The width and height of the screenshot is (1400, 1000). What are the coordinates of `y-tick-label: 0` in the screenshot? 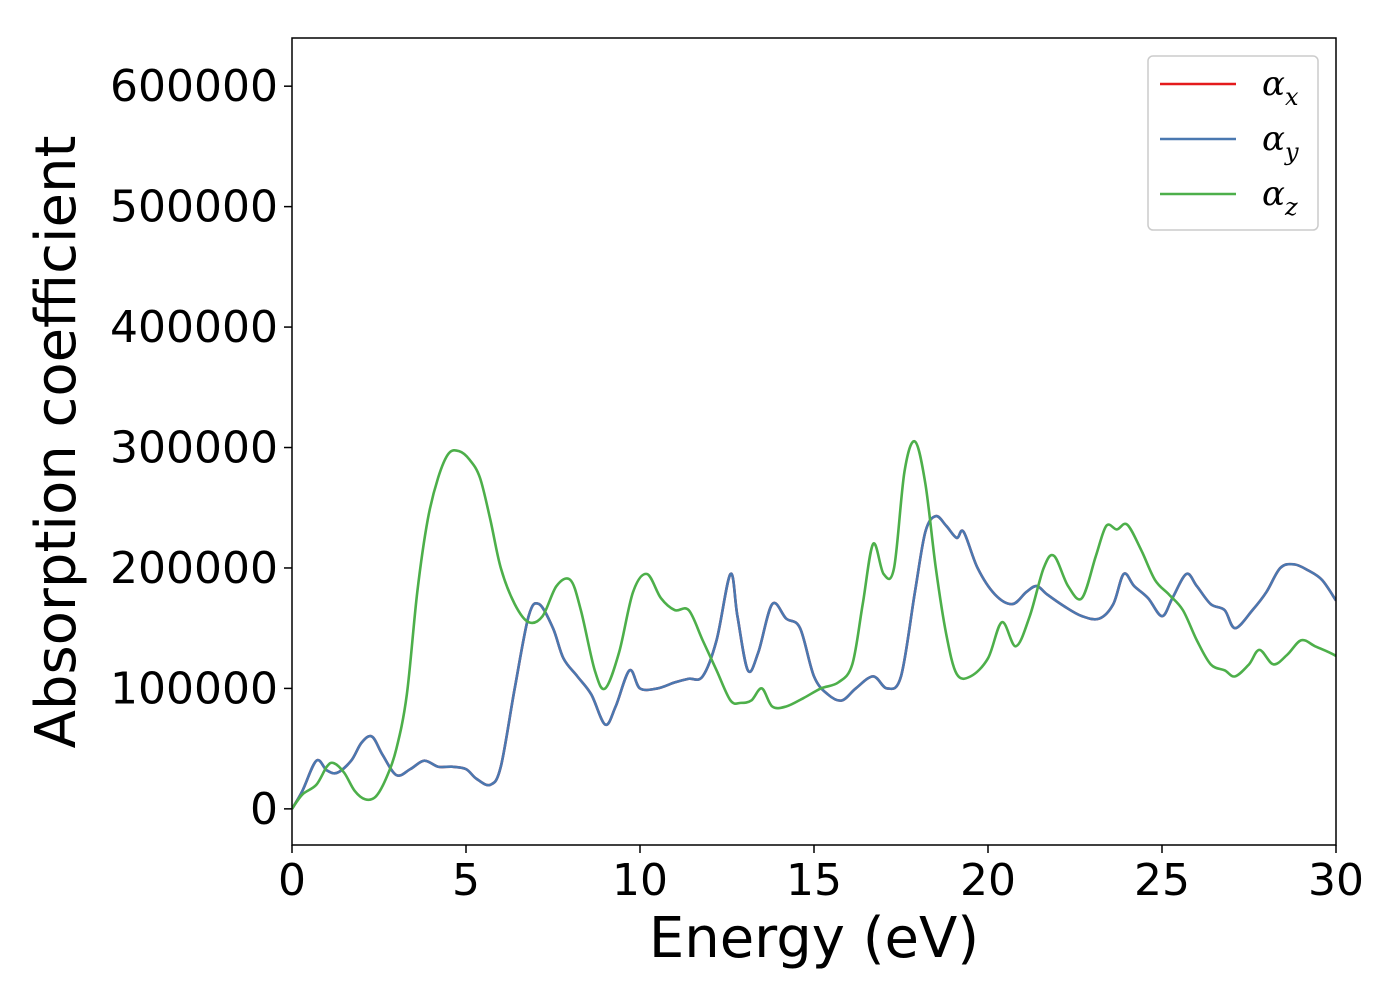 It's located at (264, 809).